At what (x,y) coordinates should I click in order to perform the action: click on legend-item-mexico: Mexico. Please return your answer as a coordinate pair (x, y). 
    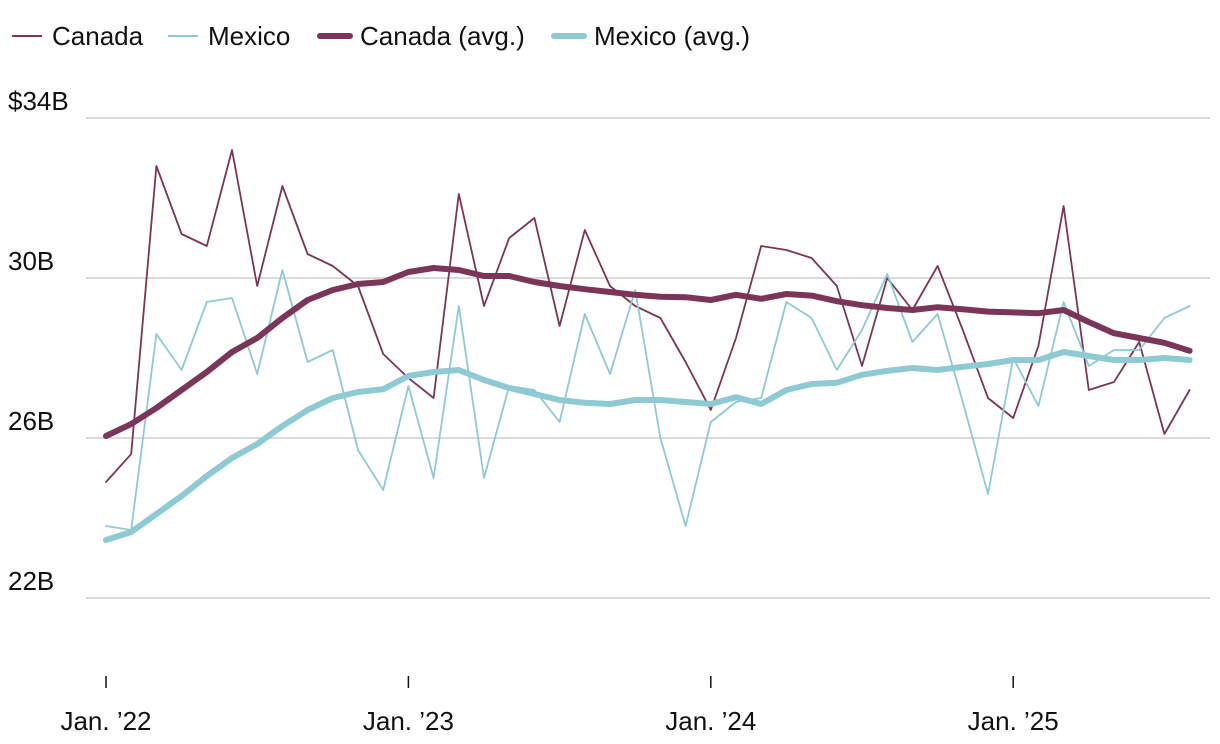
    Looking at the image, I should click on (229, 36).